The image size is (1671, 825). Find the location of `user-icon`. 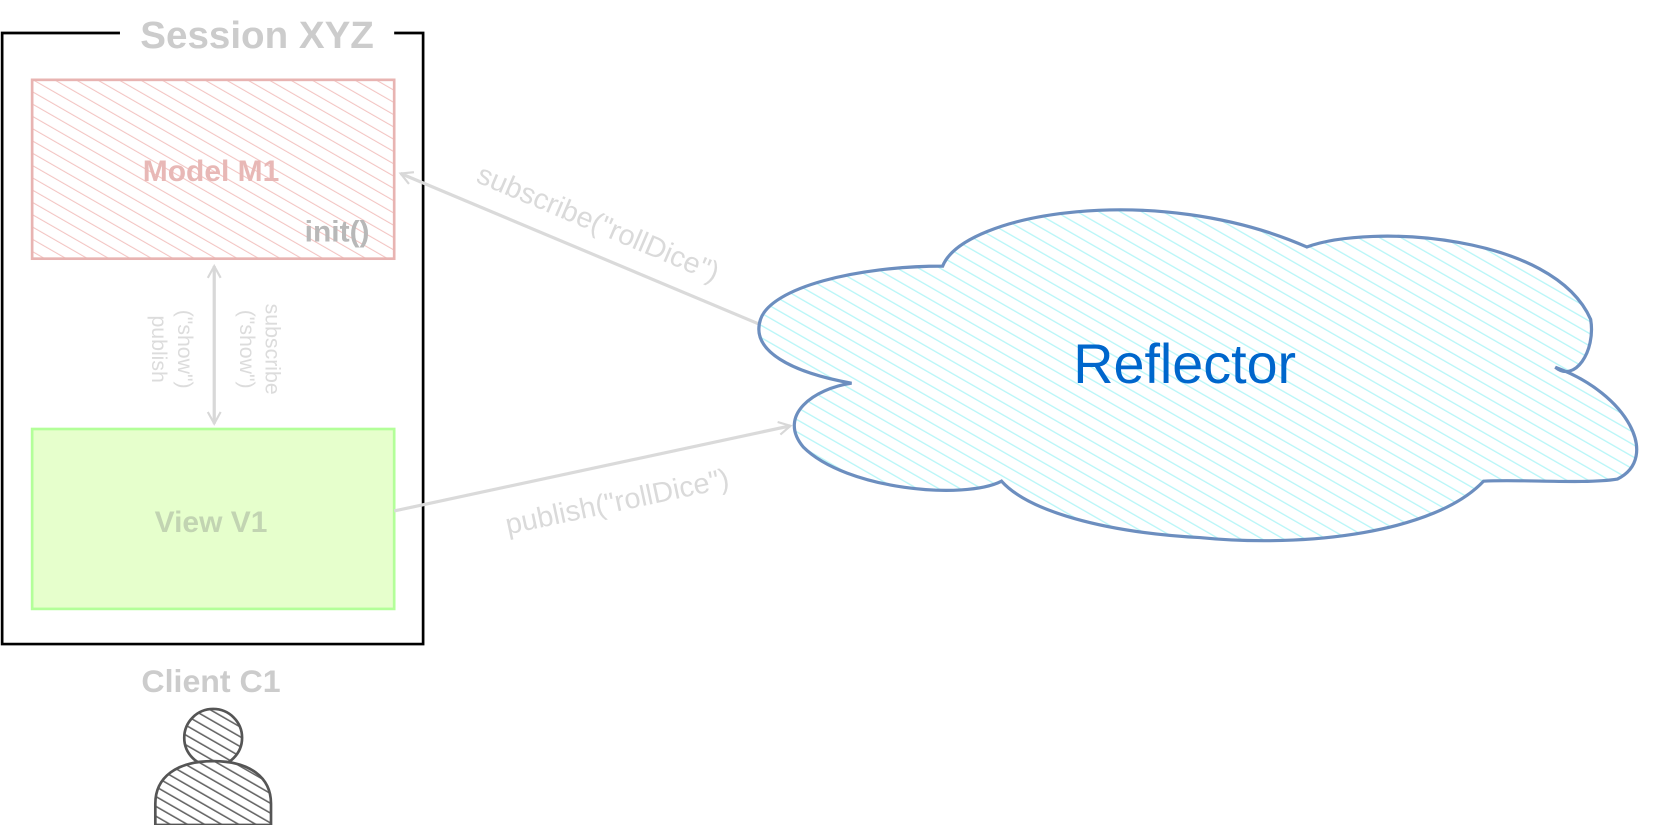

user-icon is located at coordinates (213, 766).